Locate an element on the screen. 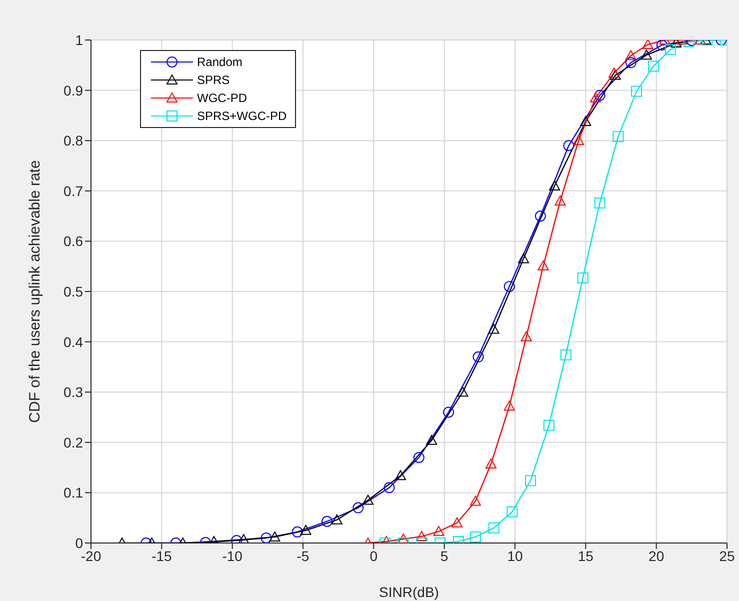  x-tick-label: 10 is located at coordinates (515, 556).